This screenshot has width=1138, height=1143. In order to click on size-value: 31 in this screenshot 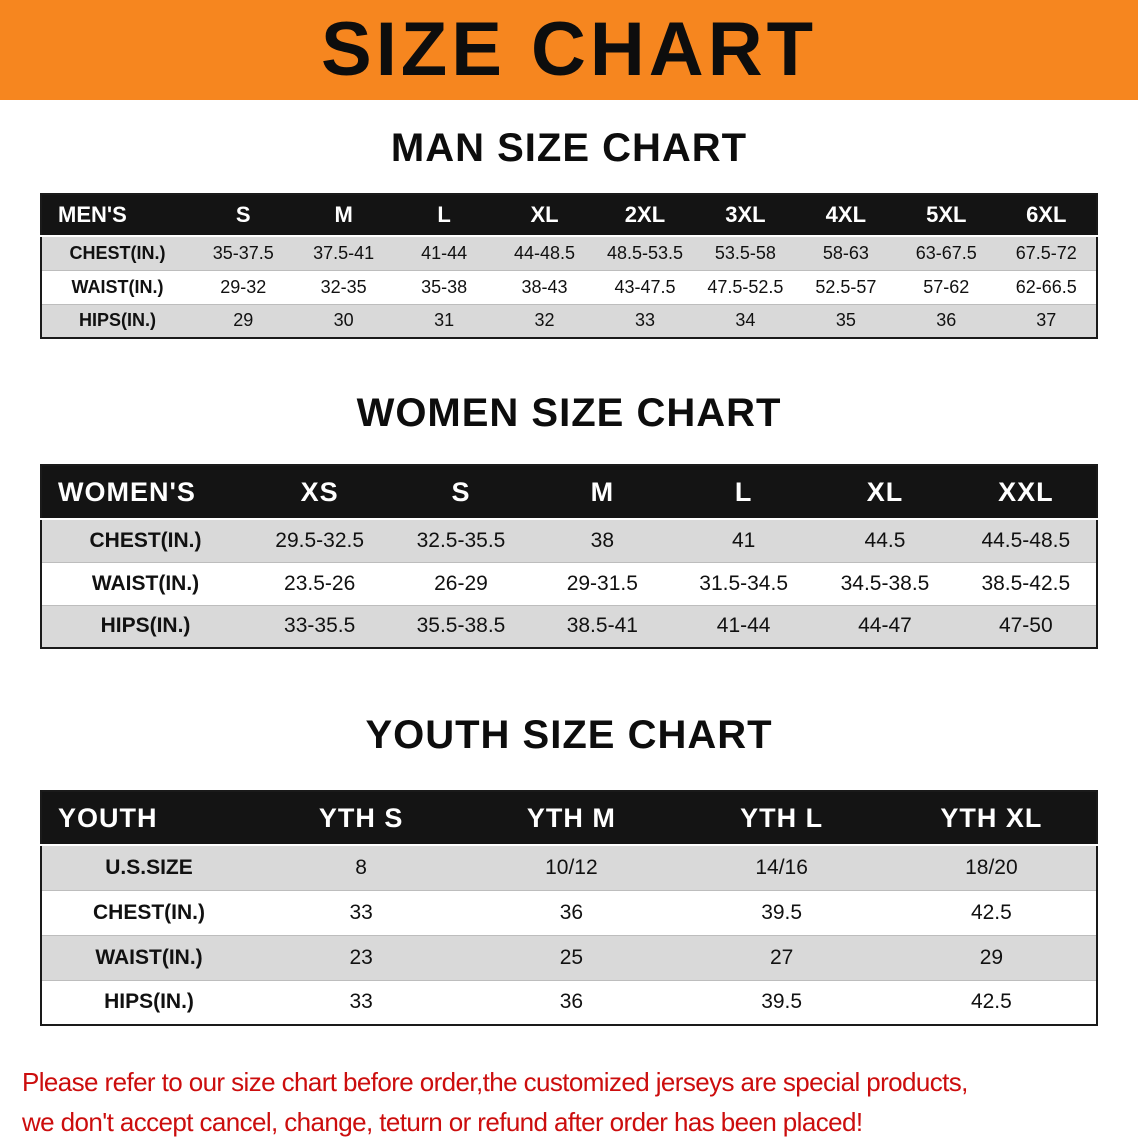, I will do `click(444, 320)`.